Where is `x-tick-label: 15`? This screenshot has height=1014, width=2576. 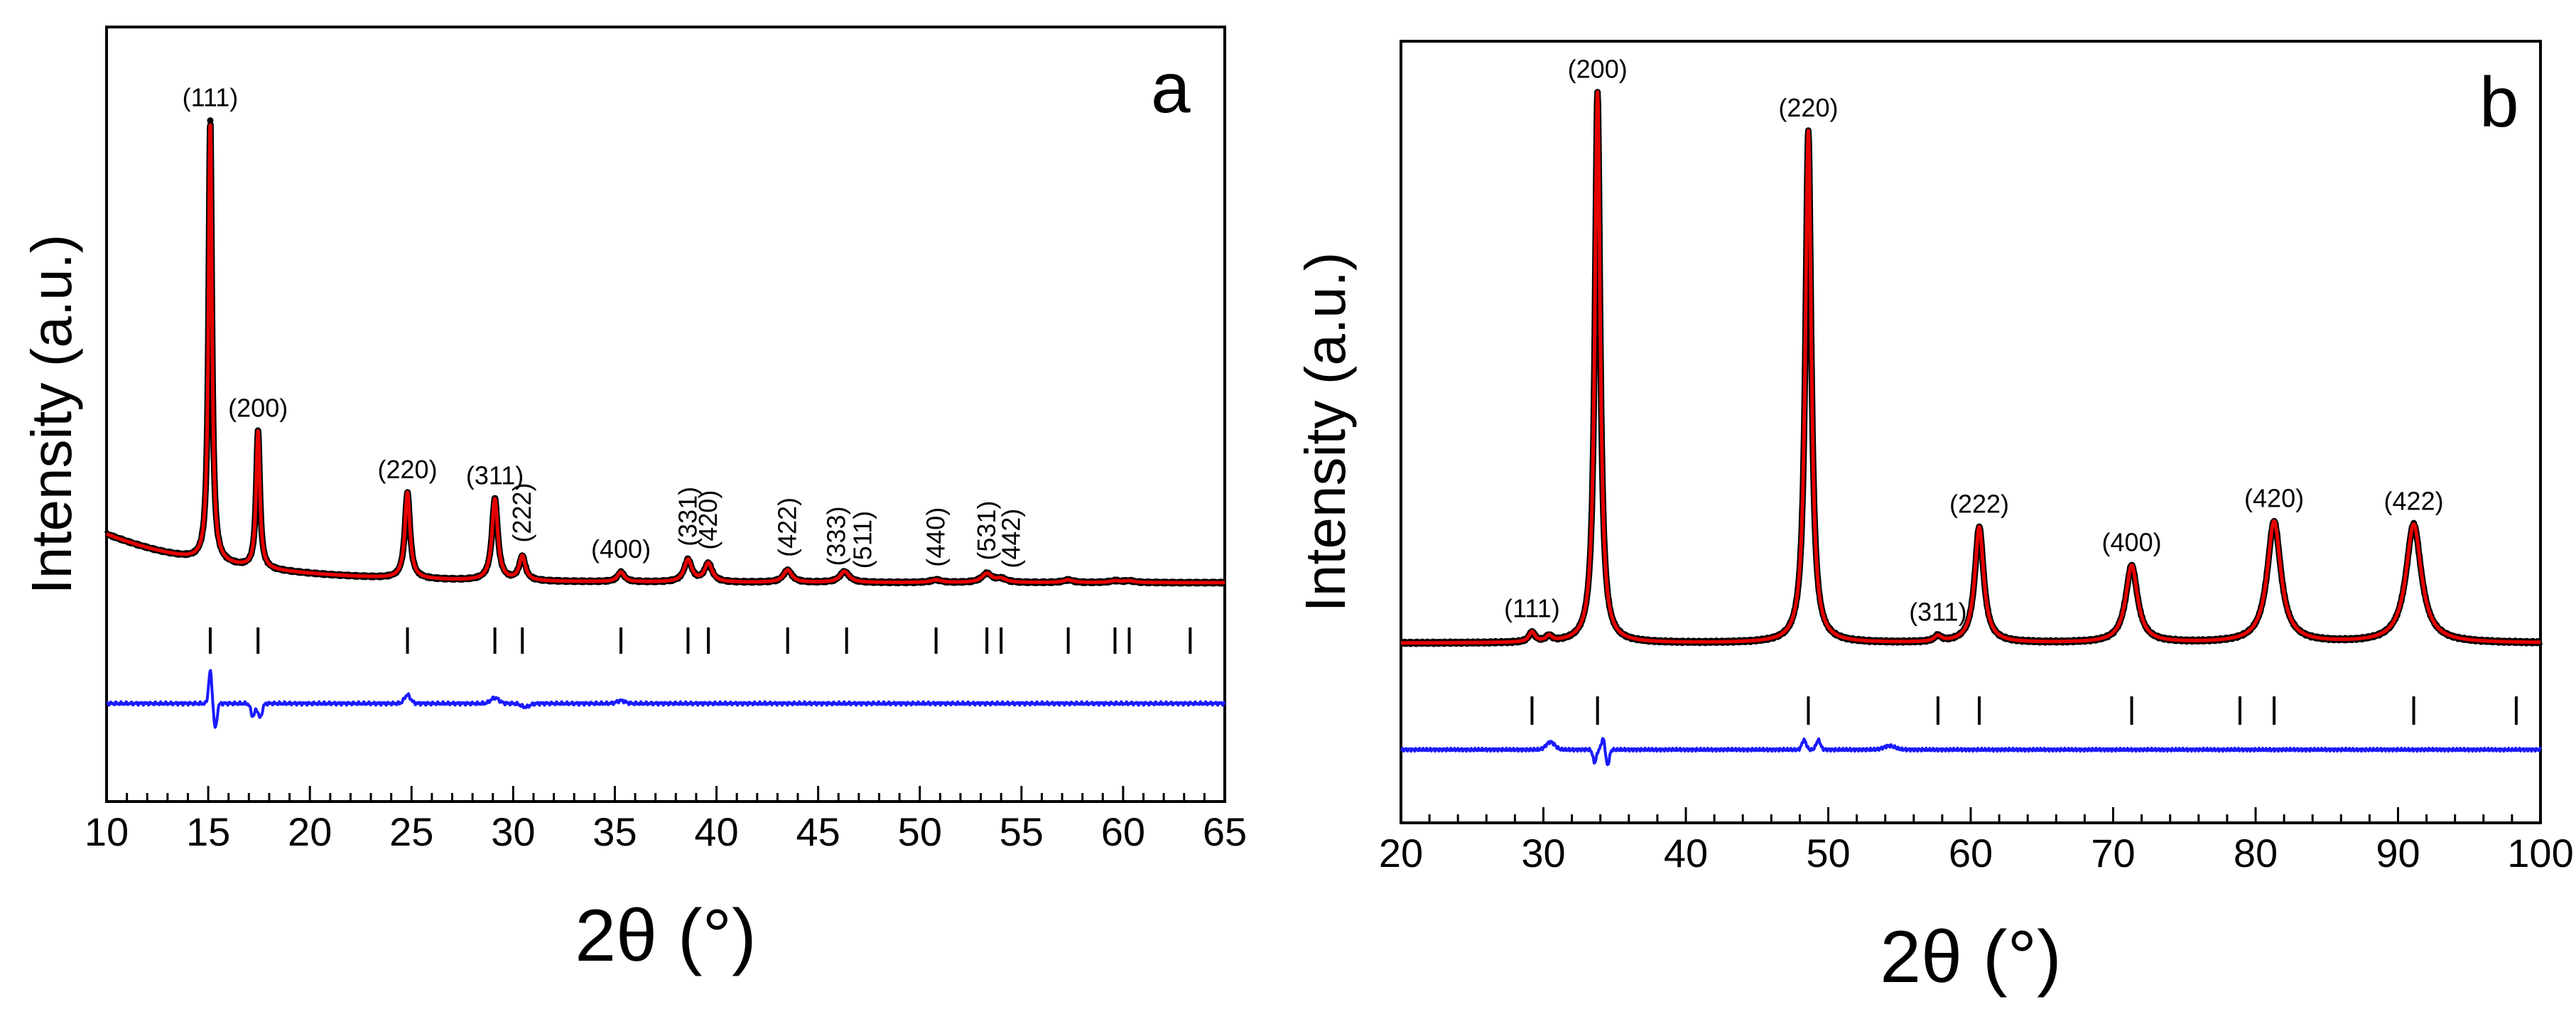 x-tick-label: 15 is located at coordinates (208, 832).